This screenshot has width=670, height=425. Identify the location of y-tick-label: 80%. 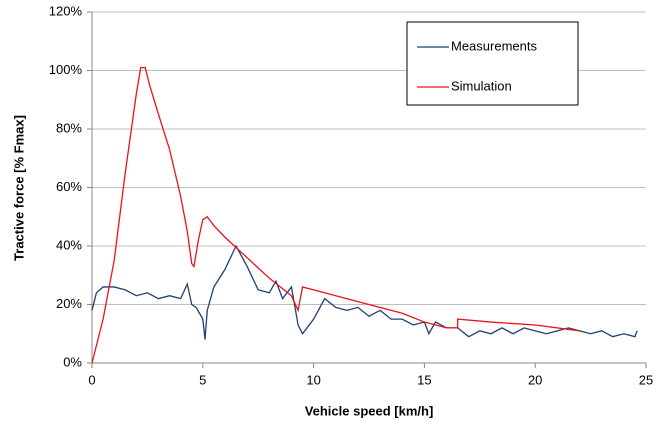
(69, 127).